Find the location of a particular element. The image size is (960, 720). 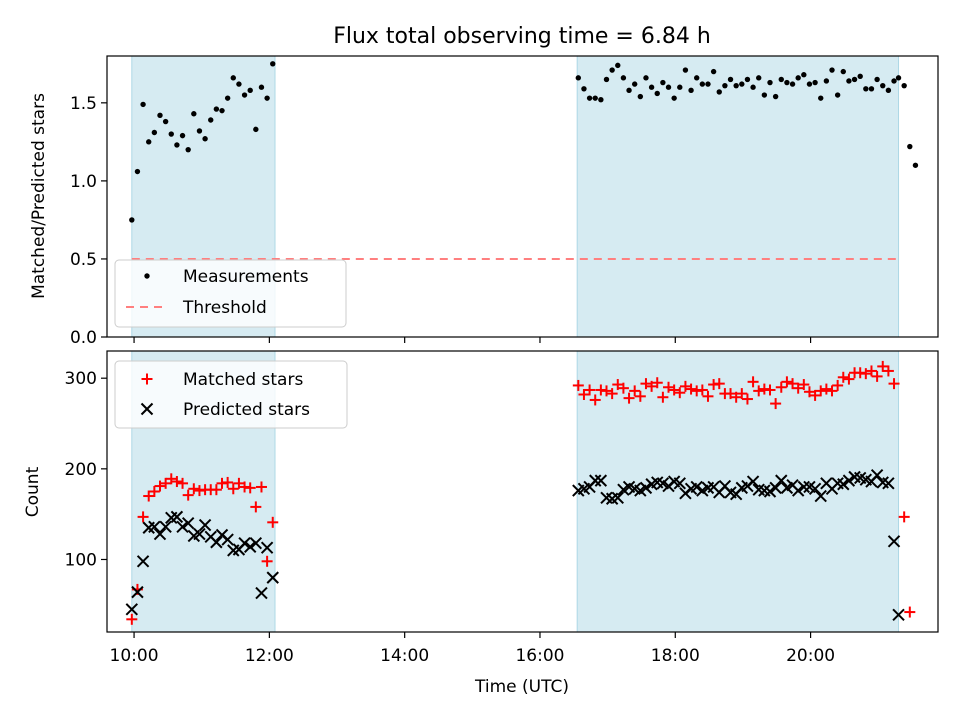

y-tick-label: 1.5 is located at coordinates (83, 104).